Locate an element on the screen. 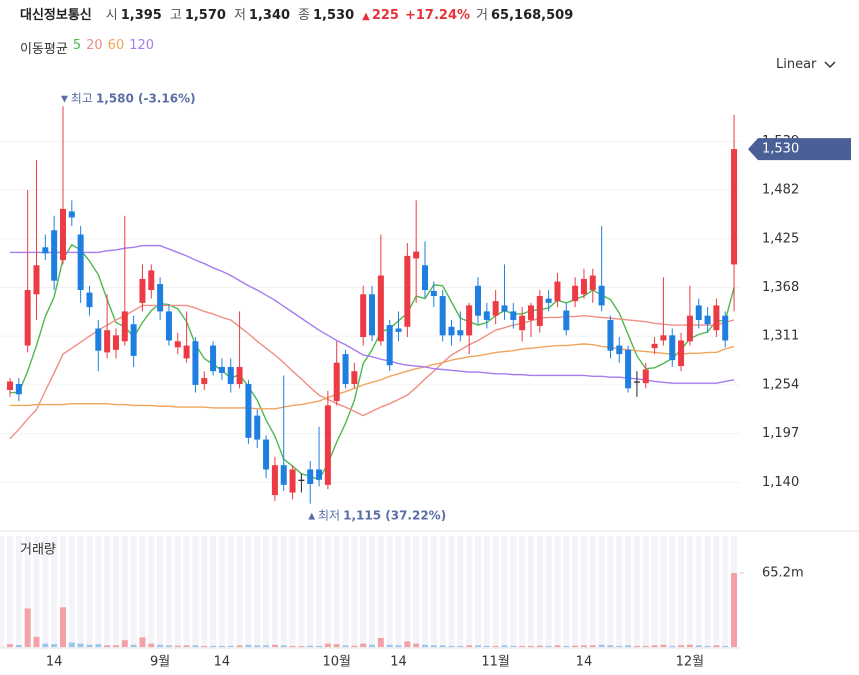 This screenshot has width=859, height=675. quote-value: 1,530 is located at coordinates (334, 15).